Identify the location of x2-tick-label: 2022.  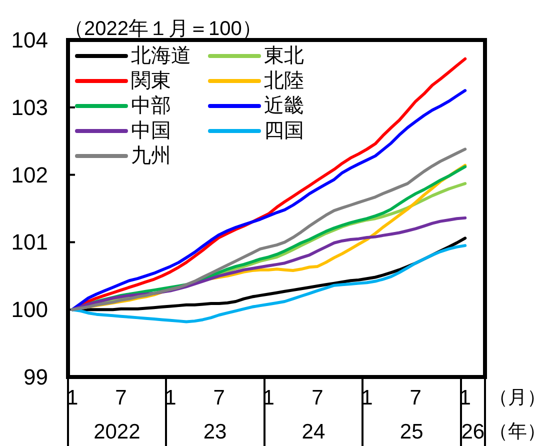
(117, 432).